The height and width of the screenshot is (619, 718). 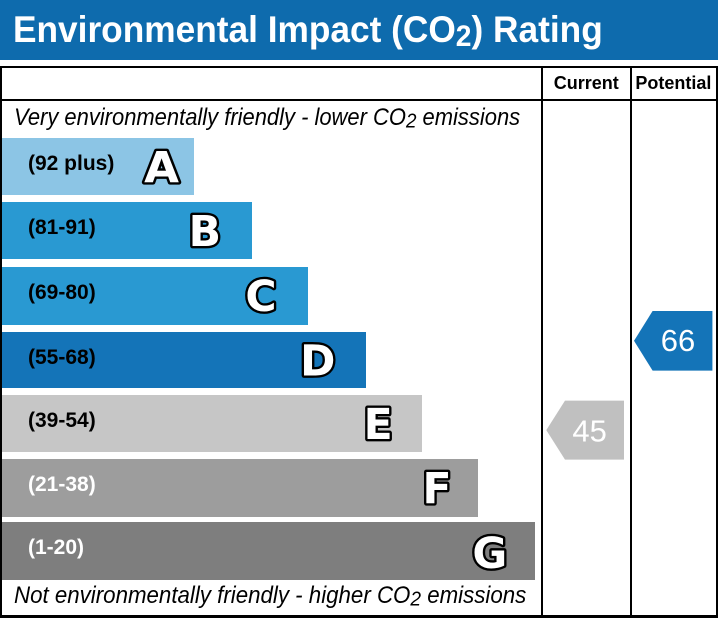 What do you see at coordinates (71, 164) in the screenshot?
I see `band-range-label-a: (92 plus)` at bounding box center [71, 164].